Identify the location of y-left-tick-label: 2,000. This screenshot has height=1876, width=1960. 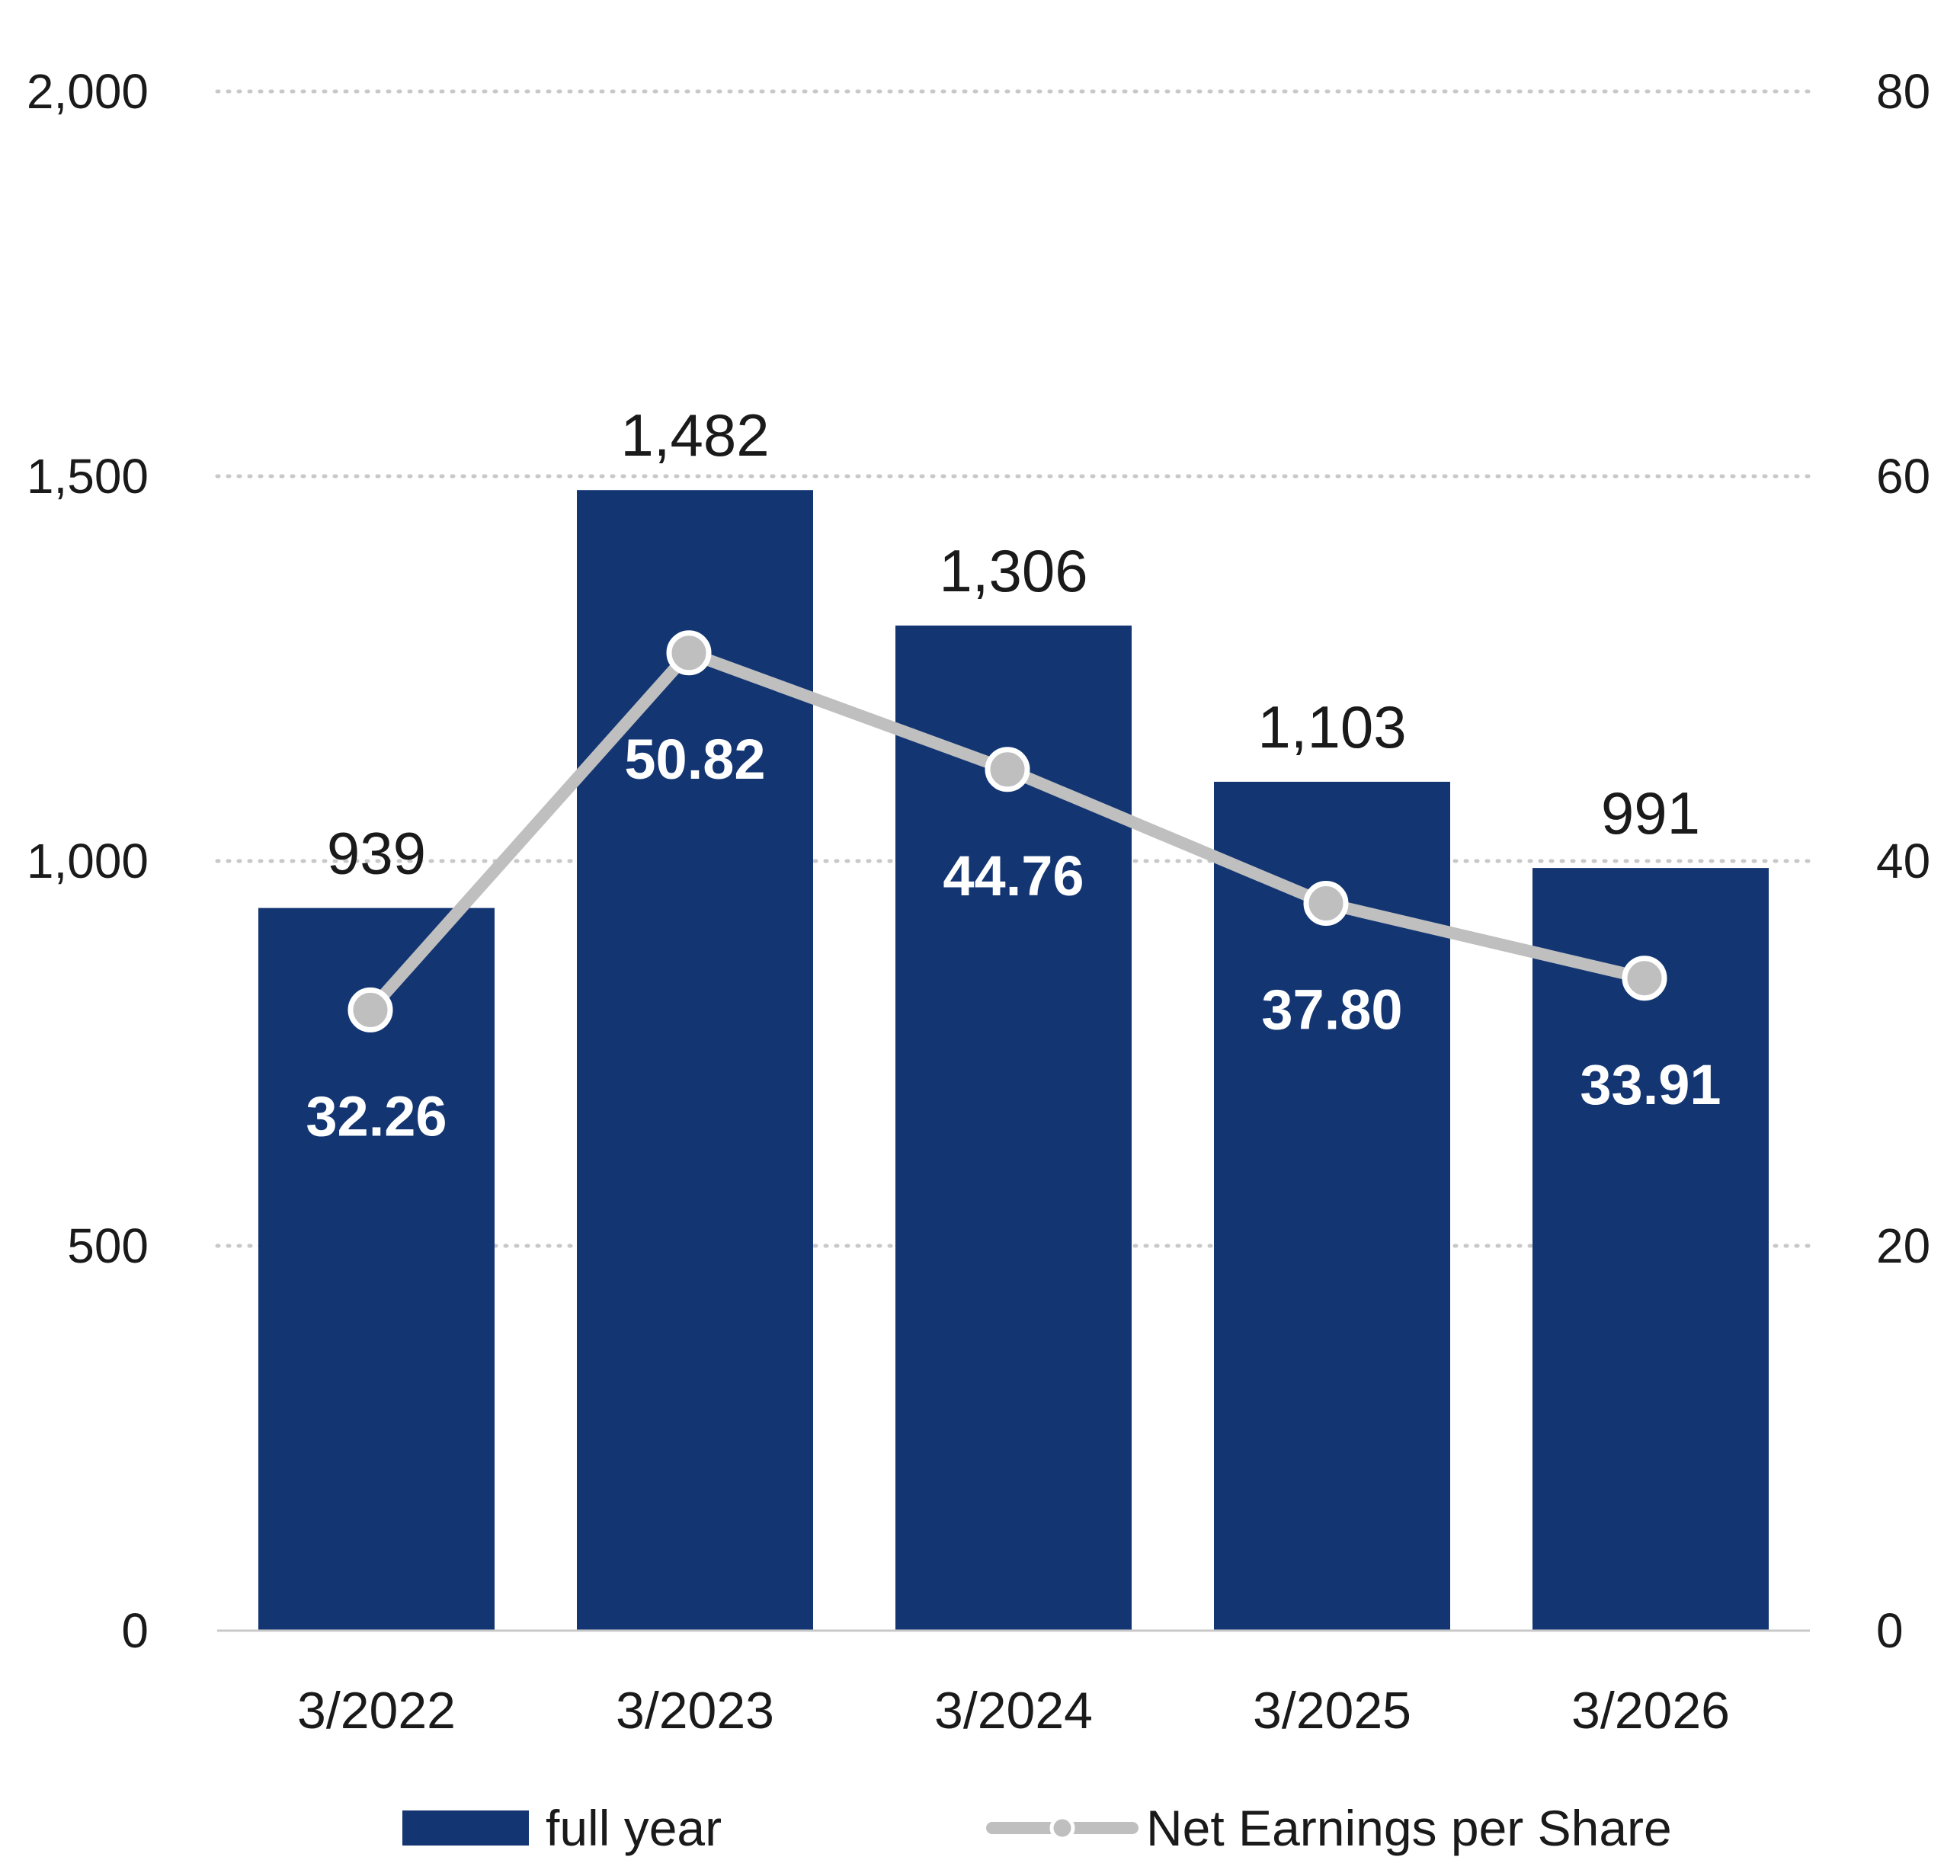
(88, 91).